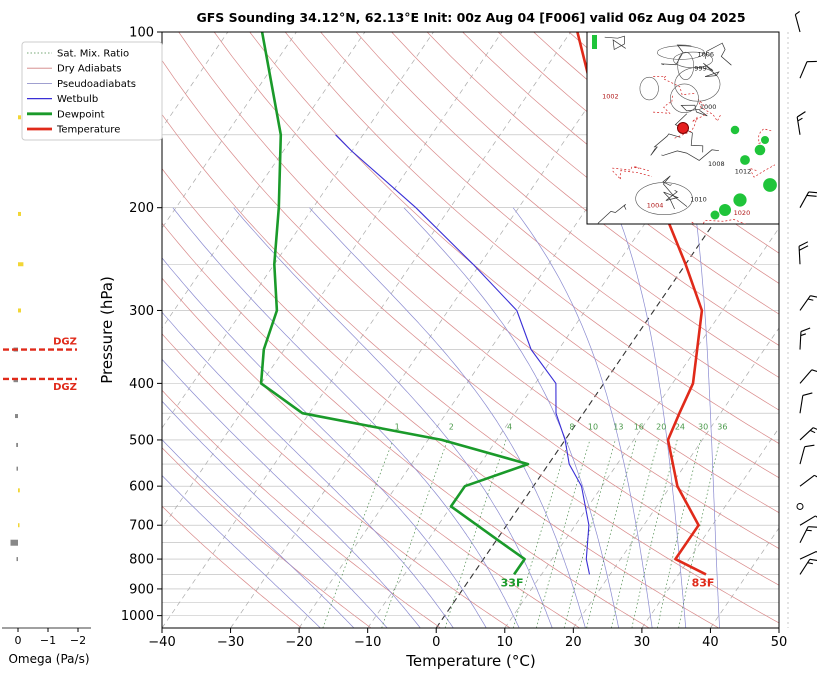  What do you see at coordinates (93, 54) in the screenshot?
I see `legend-label: Sat. Mix. Ratio` at bounding box center [93, 54].